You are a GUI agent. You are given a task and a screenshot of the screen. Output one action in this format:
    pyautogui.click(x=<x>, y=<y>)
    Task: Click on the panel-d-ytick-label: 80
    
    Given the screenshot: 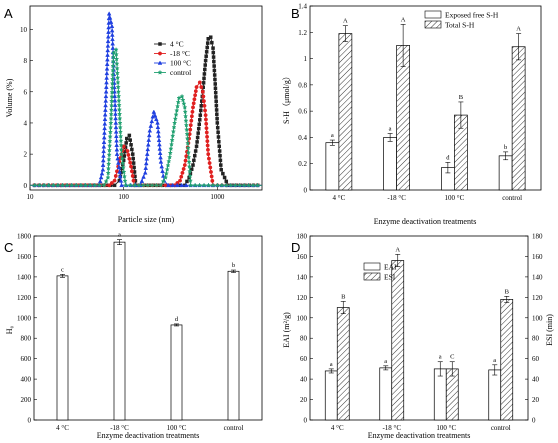 What is the action you would take?
    pyautogui.click(x=304, y=339)
    